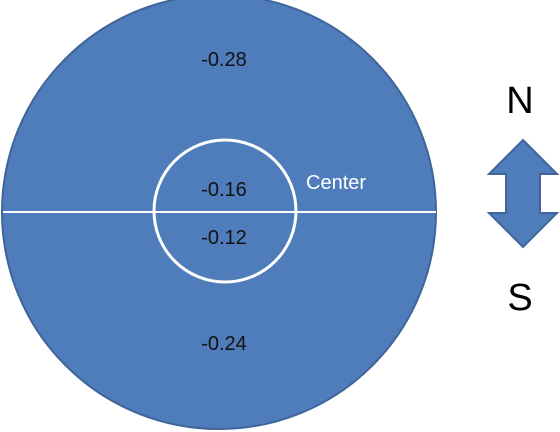 The width and height of the screenshot is (560, 432). What do you see at coordinates (225, 211) in the screenshot?
I see `center-region-ring` at bounding box center [225, 211].